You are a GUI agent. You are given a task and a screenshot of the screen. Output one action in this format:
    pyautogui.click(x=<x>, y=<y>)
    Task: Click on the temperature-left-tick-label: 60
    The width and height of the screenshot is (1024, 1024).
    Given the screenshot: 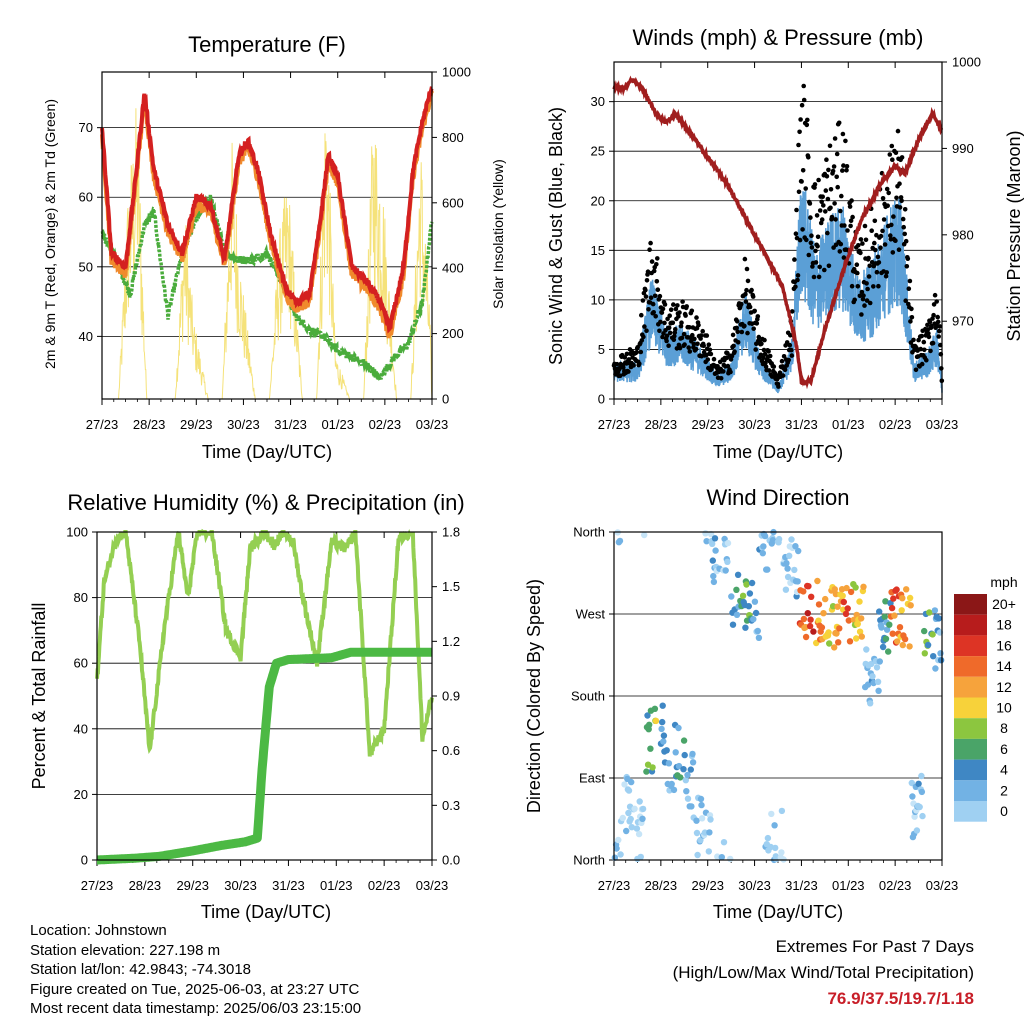 What is the action you would take?
    pyautogui.click(x=86, y=197)
    